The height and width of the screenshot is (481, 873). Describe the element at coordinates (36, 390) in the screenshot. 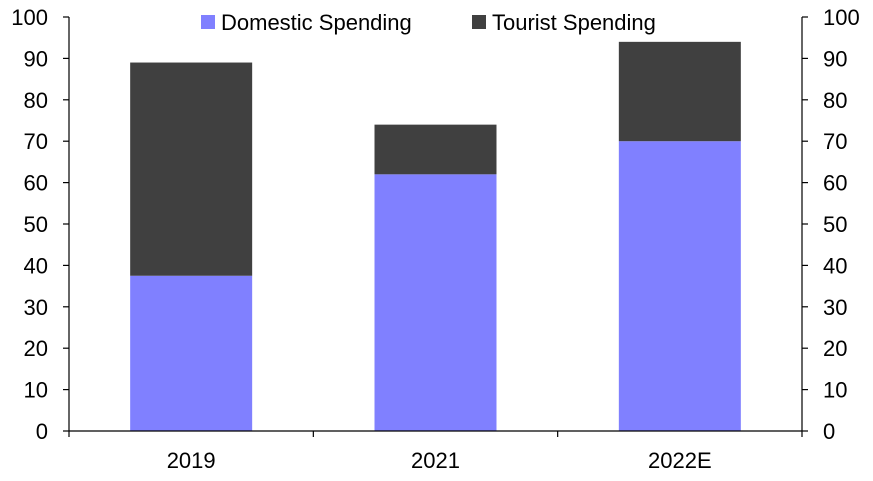

I see `y-tick-label-left: 10` at that location.